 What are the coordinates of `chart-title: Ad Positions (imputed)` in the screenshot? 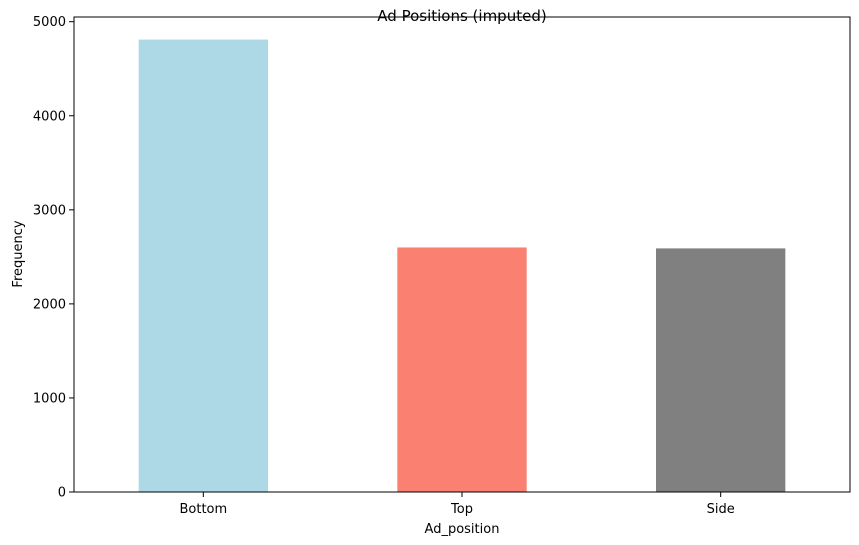 It's located at (461, 16).